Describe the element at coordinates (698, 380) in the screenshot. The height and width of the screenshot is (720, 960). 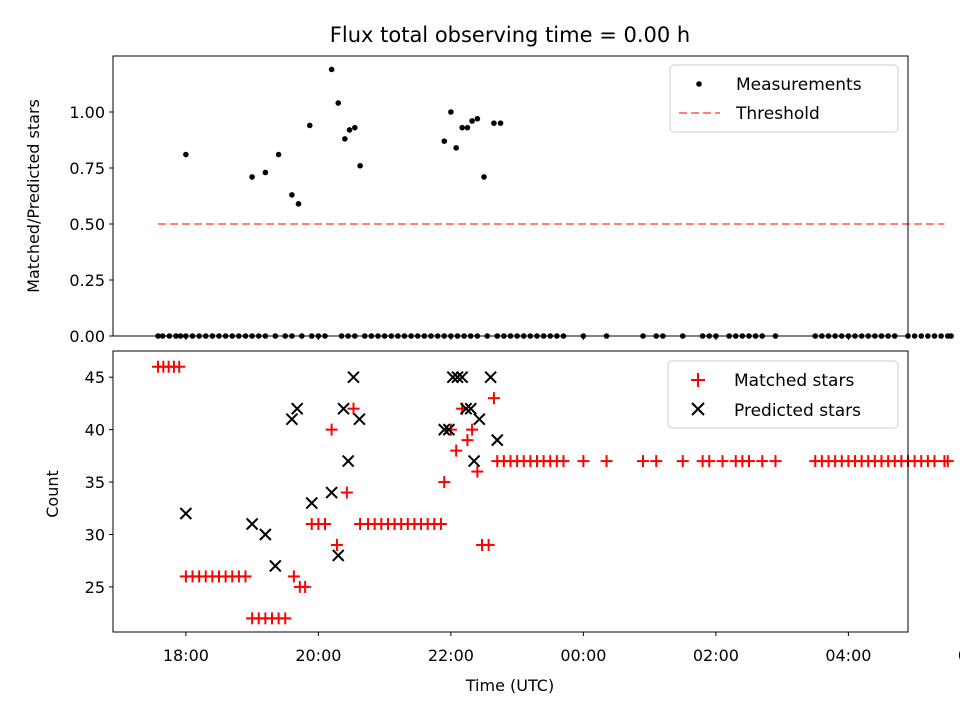
I see `legend-matched-marker` at that location.